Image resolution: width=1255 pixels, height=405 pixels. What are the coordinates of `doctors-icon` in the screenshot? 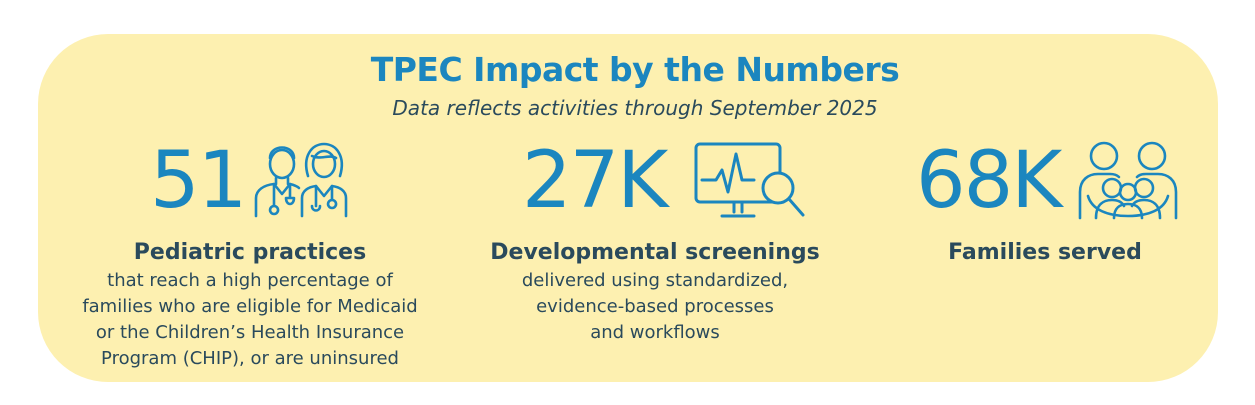 It's located at (301, 180).